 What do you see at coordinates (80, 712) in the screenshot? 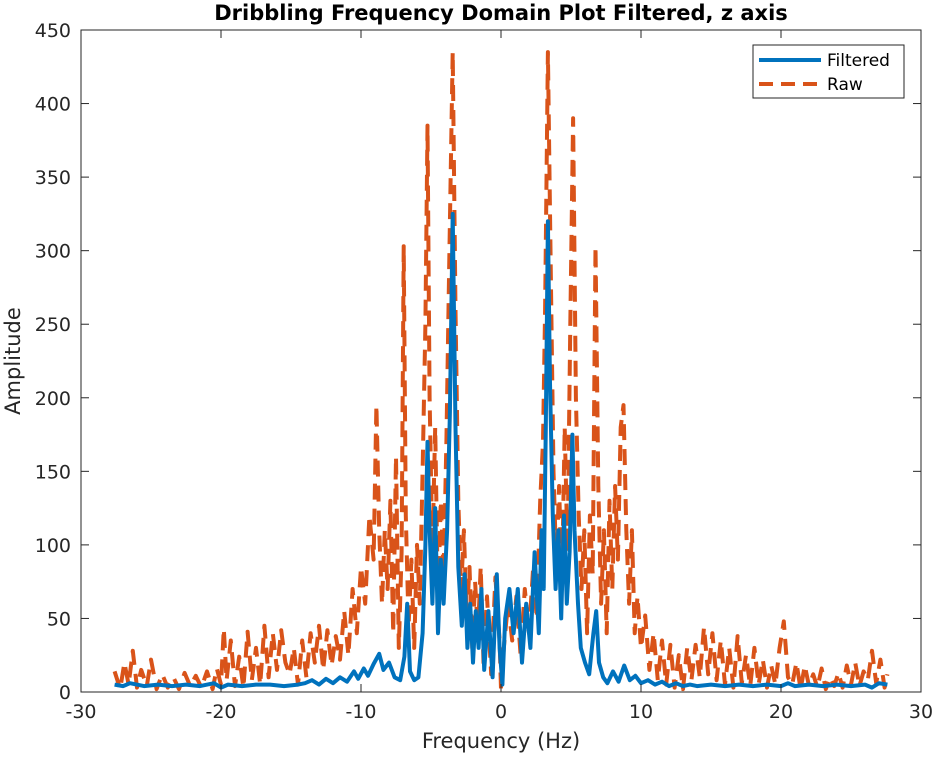
I see `x-tick-label: -30` at bounding box center [80, 712].